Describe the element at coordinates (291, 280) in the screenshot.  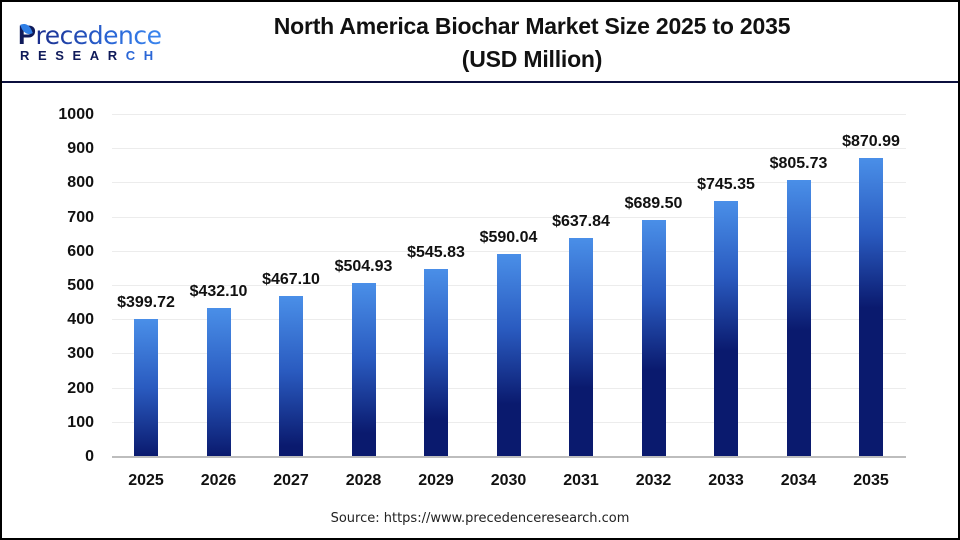
I see `bar-value-label: $467.10` at that location.